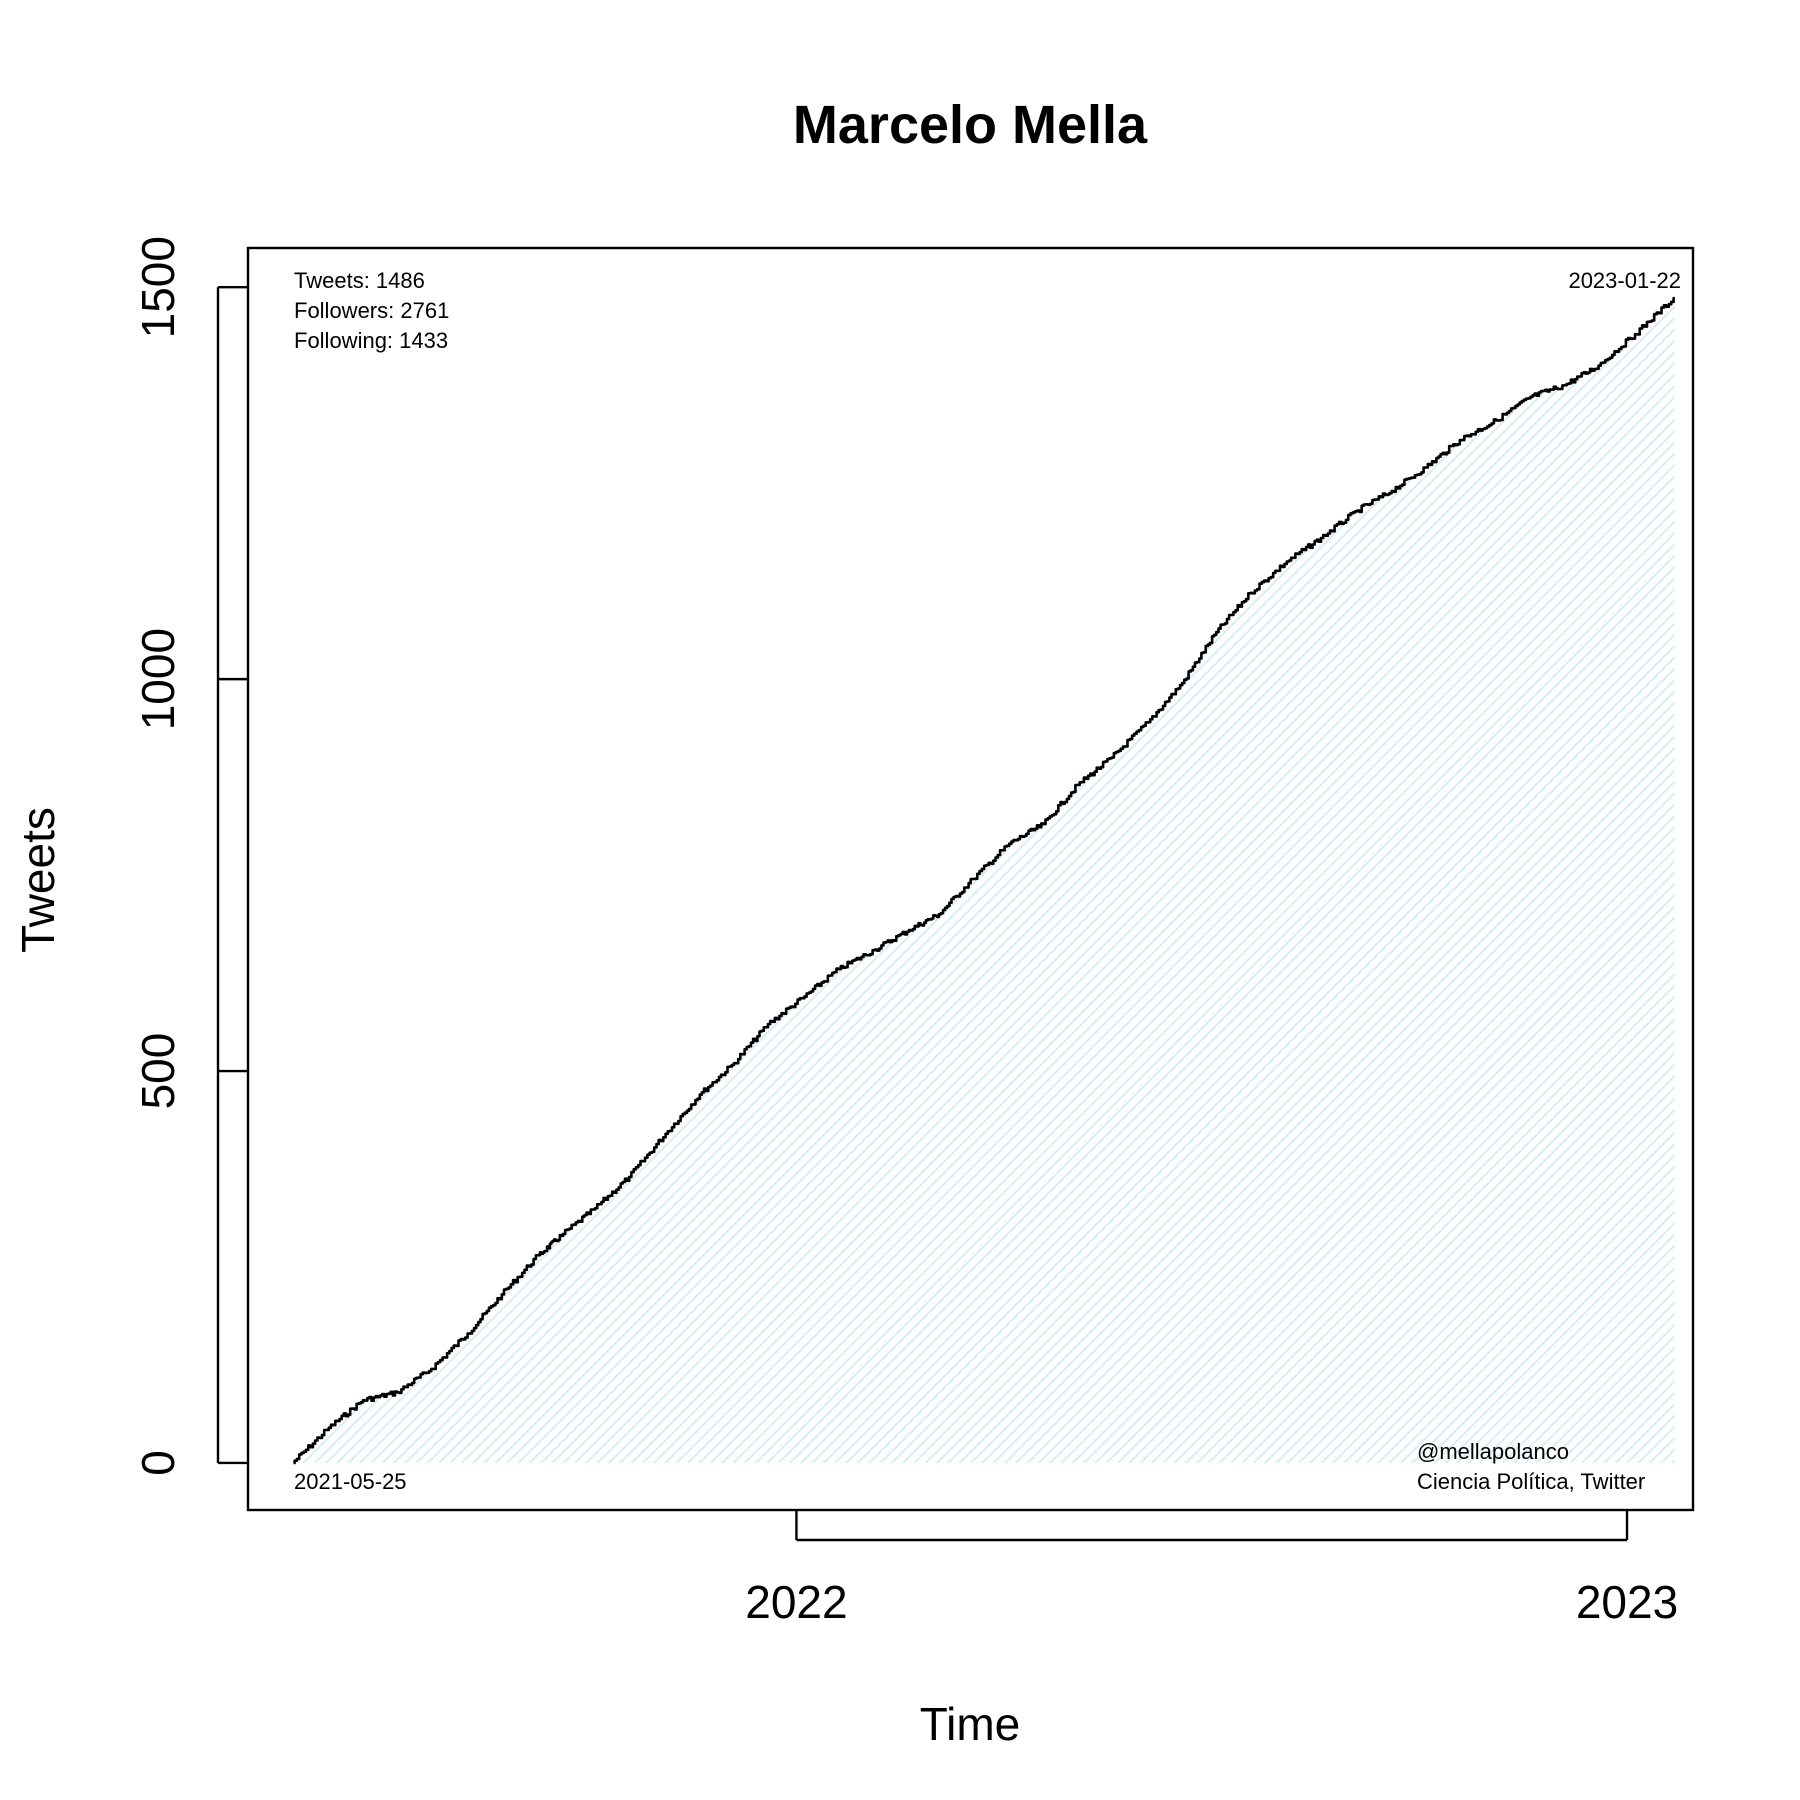 The width and height of the screenshot is (1800, 1800). What do you see at coordinates (190, 856) in the screenshot?
I see `y-axis: 0 500 1000 1500` at bounding box center [190, 856].